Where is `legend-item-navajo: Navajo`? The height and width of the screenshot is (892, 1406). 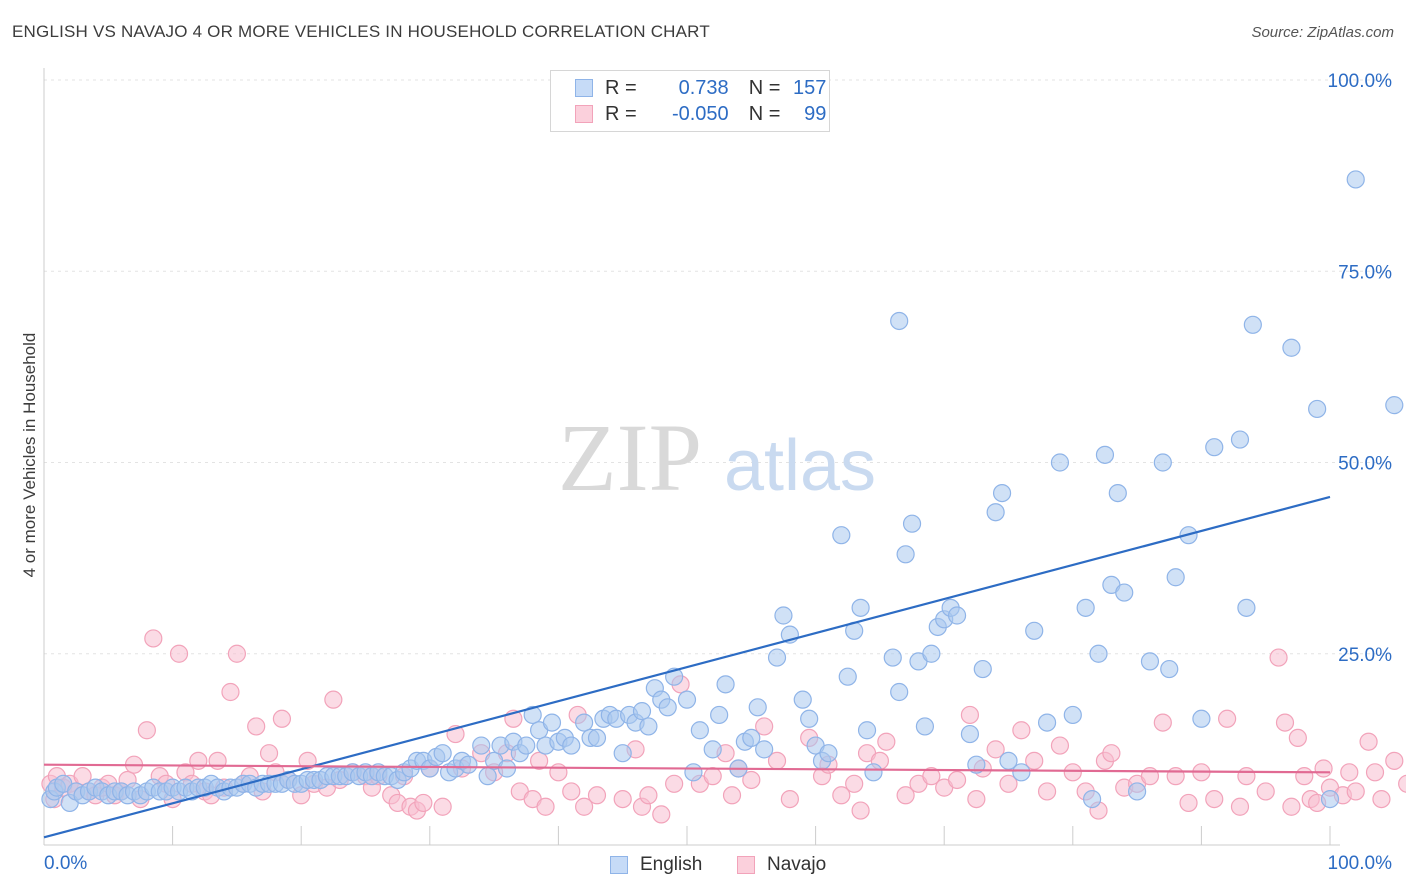 legend-item-navajo: Navajo is located at coordinates (781, 865).